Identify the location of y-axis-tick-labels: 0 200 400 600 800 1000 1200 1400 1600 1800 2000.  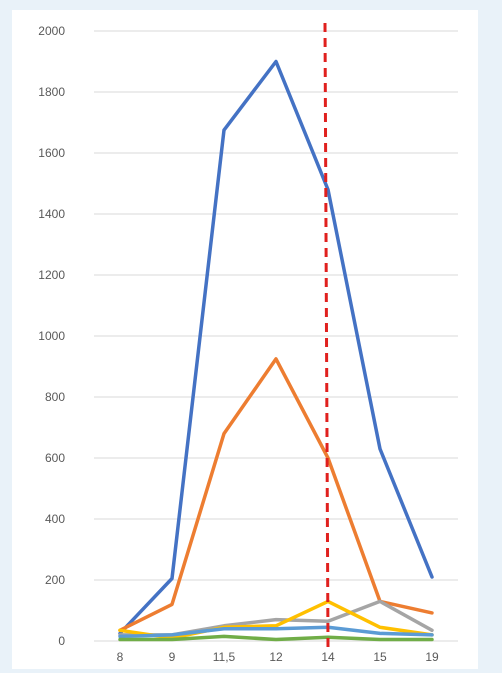
(51, 336).